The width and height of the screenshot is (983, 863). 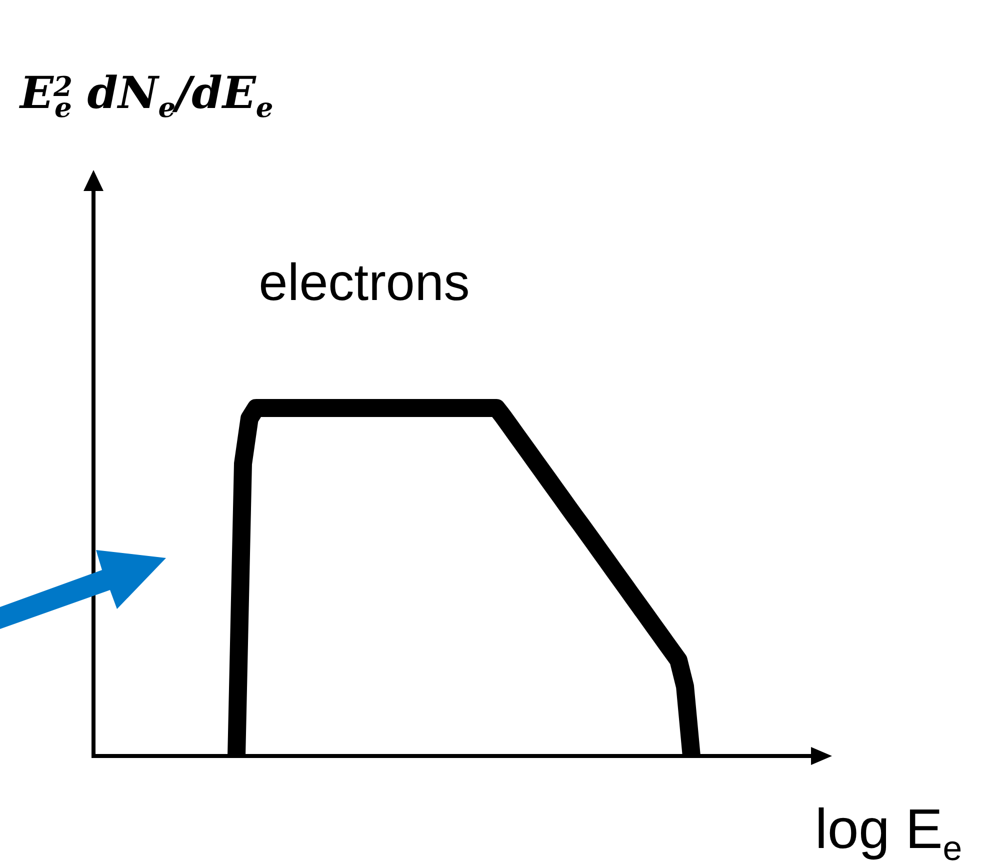 What do you see at coordinates (888, 830) in the screenshot?
I see `x-axis-title: log E$_{e}$` at bounding box center [888, 830].